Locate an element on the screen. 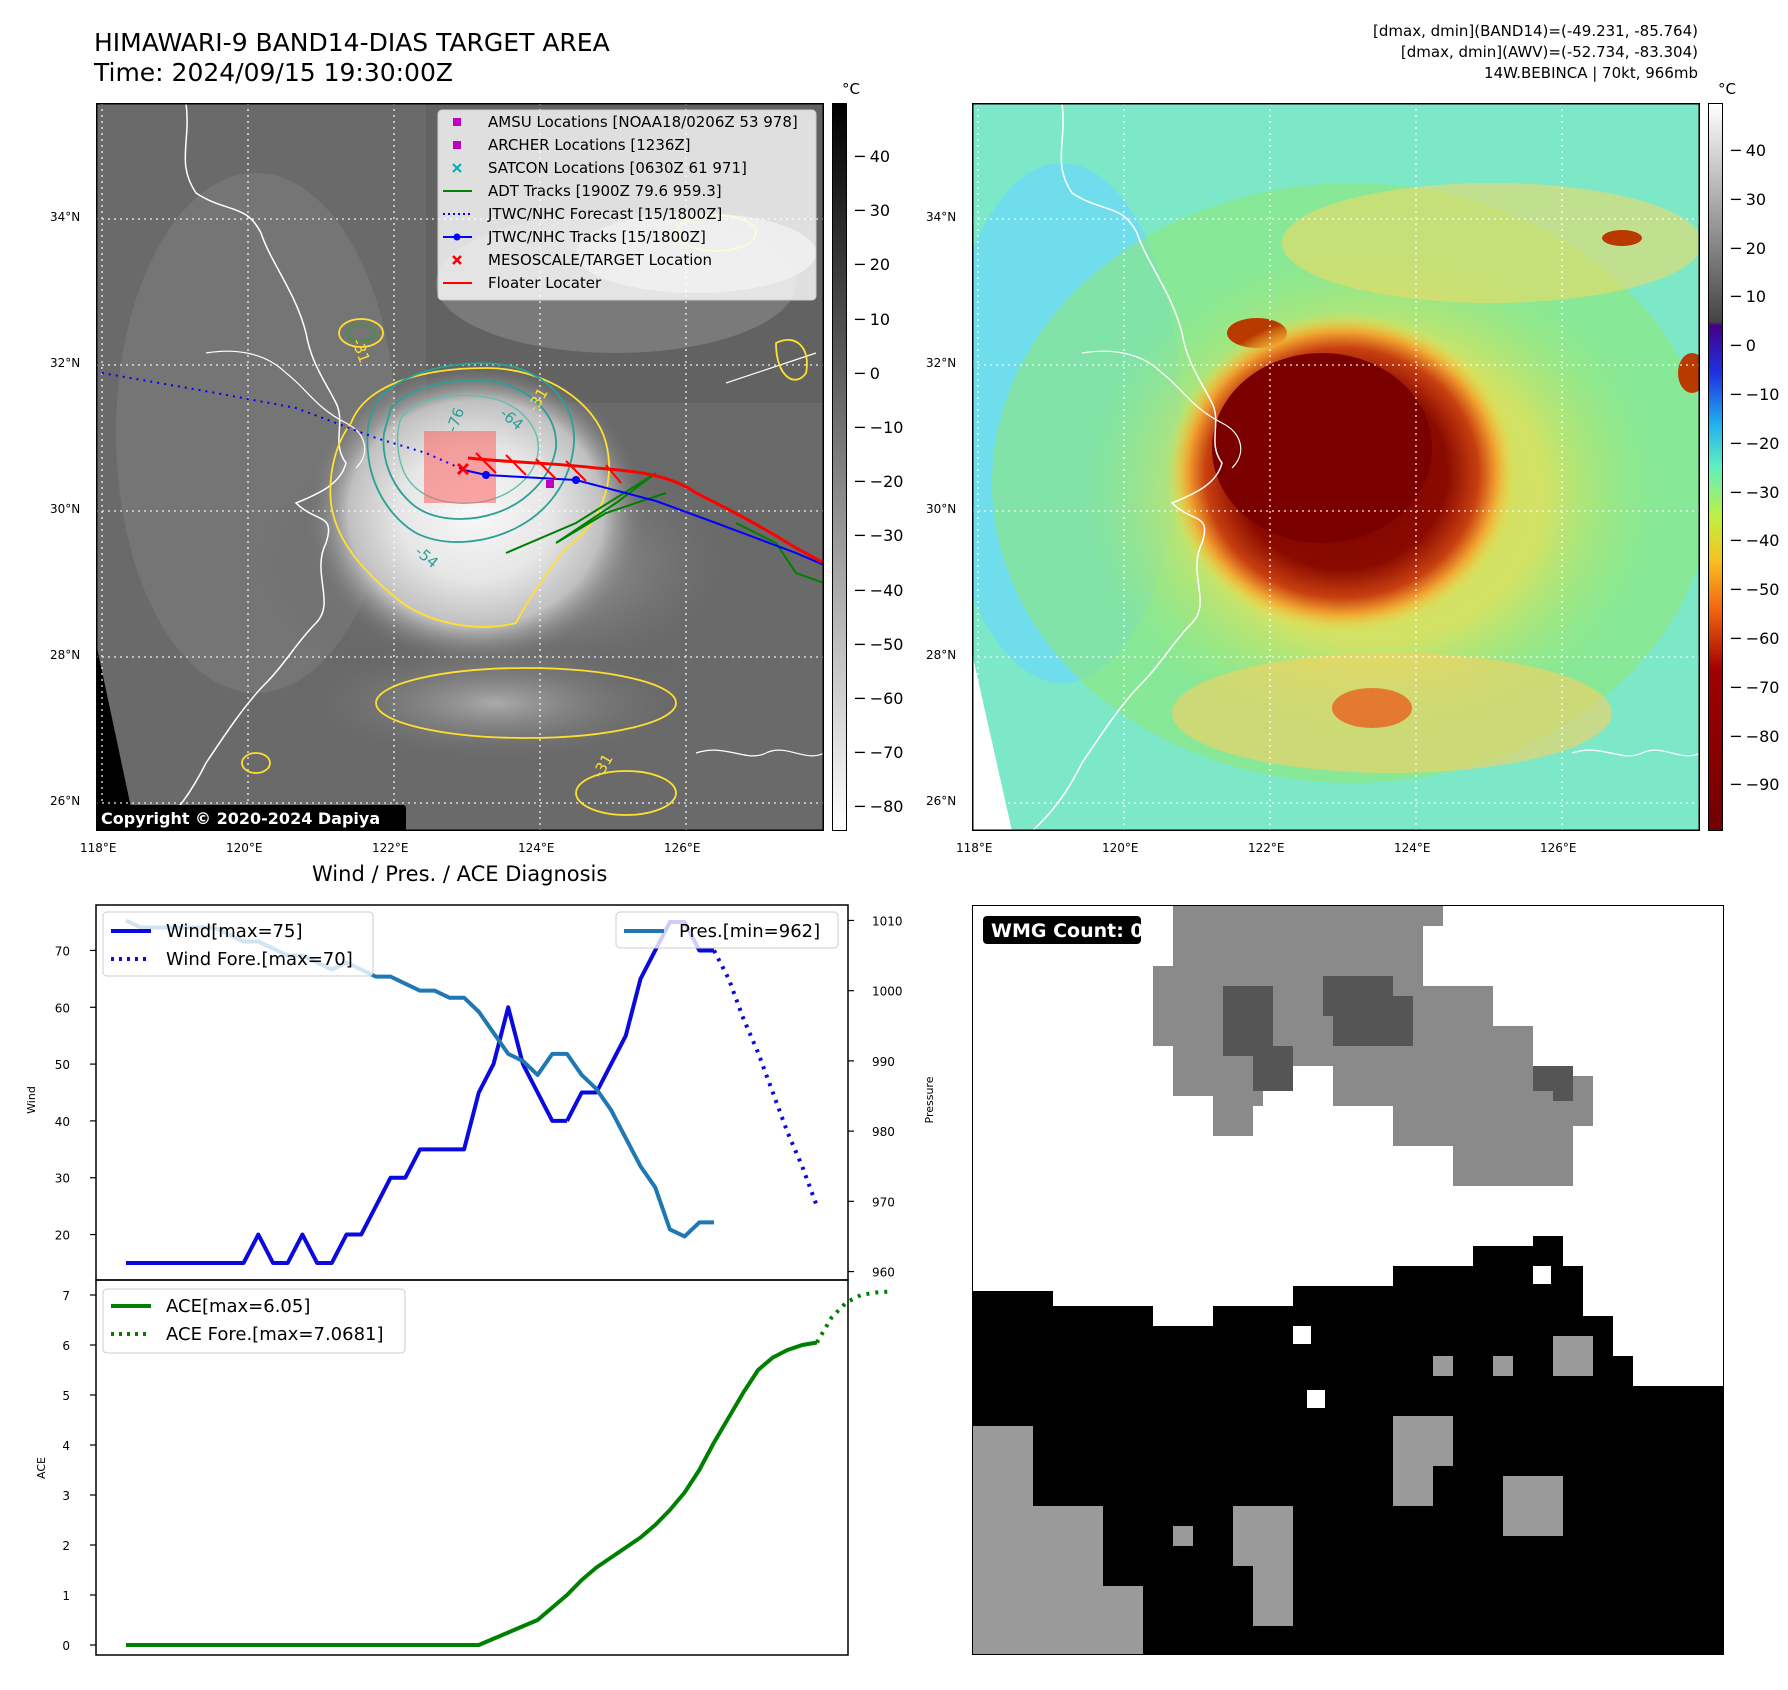  legend-pres: Pres.[min=962] is located at coordinates (749, 931).